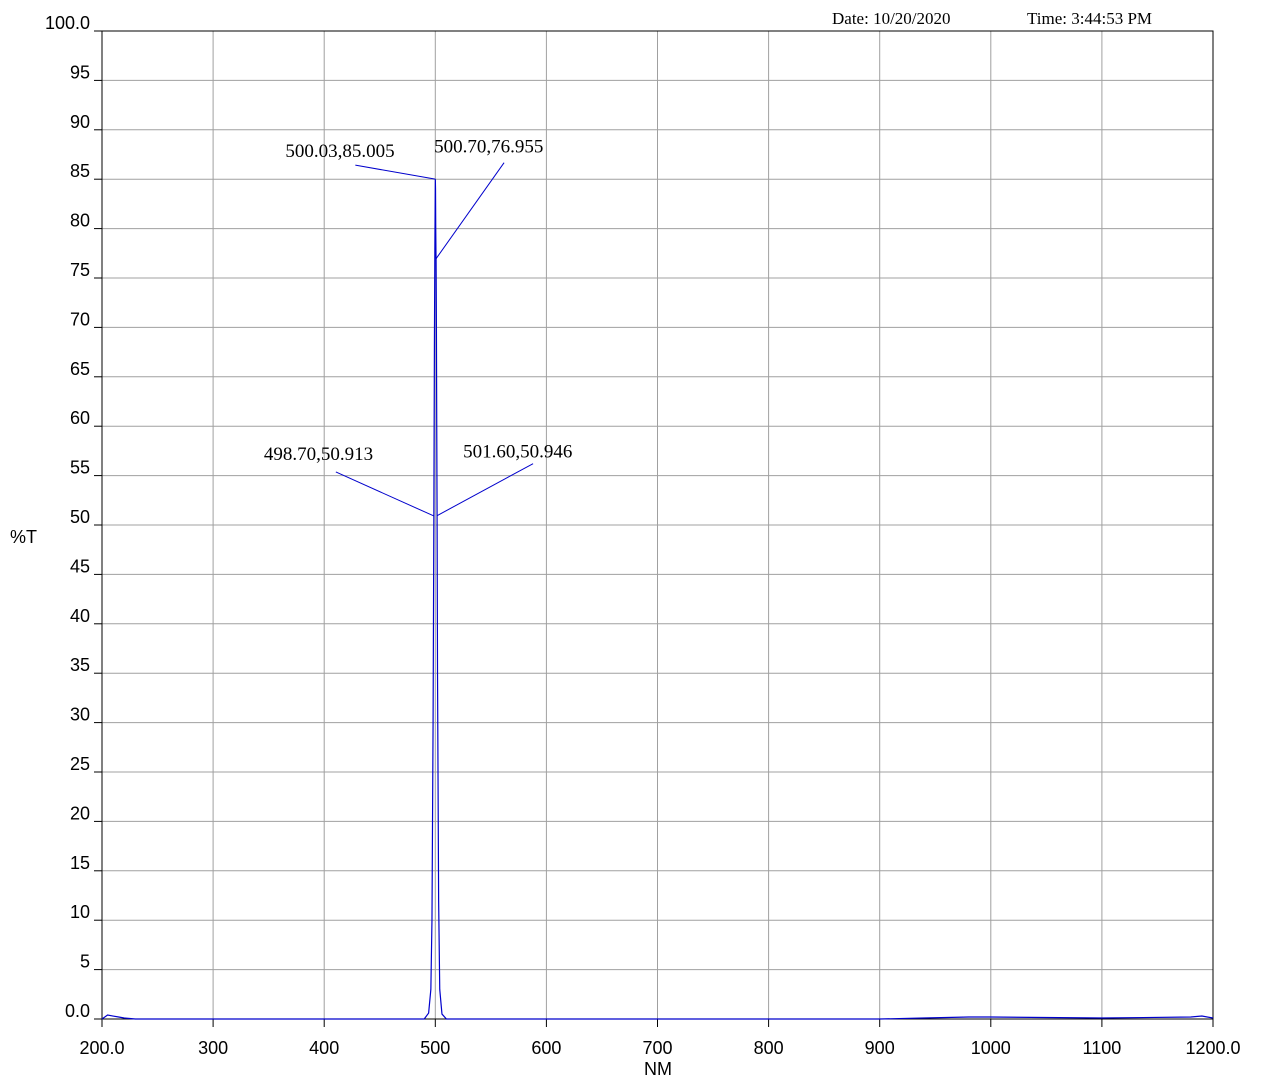 The height and width of the screenshot is (1079, 1262). Describe the element at coordinates (657, 1048) in the screenshot. I see `x-tick-label: 700` at that location.